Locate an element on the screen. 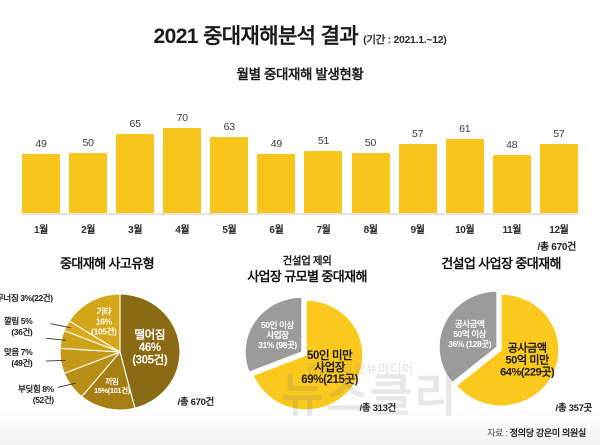  pie-label-under50-3: 69%(215곳) is located at coordinates (329, 379).